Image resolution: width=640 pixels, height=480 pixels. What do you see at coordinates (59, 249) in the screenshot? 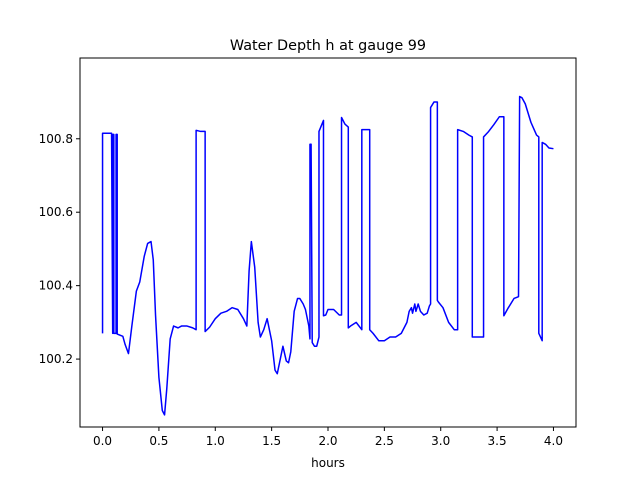
I see `y-axis: 100.2 100.4 100.6 100.8` at bounding box center [59, 249].